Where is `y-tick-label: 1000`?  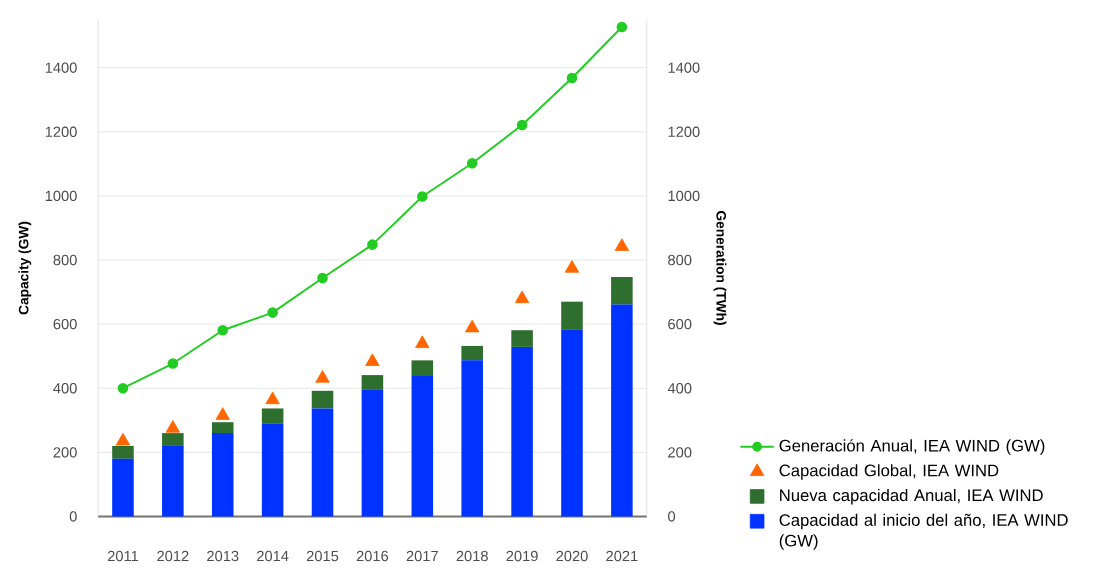 y-tick-label: 1000 is located at coordinates (61, 195).